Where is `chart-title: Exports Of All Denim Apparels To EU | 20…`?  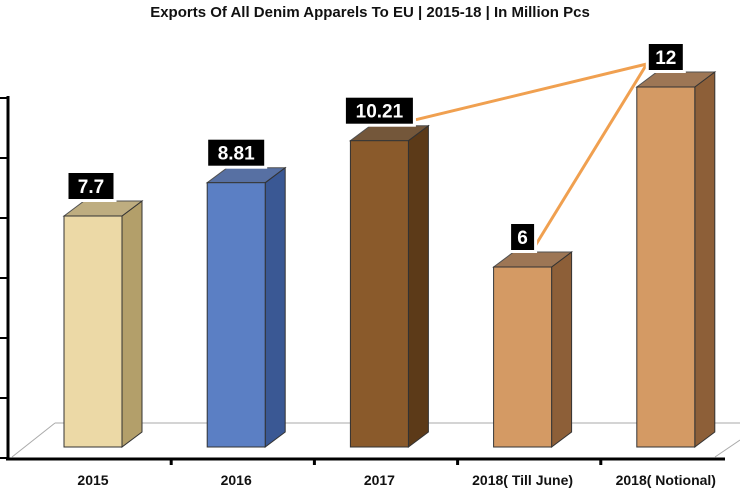
chart-title: Exports Of All Denim Apparels To EU | 20… is located at coordinates (370, 12).